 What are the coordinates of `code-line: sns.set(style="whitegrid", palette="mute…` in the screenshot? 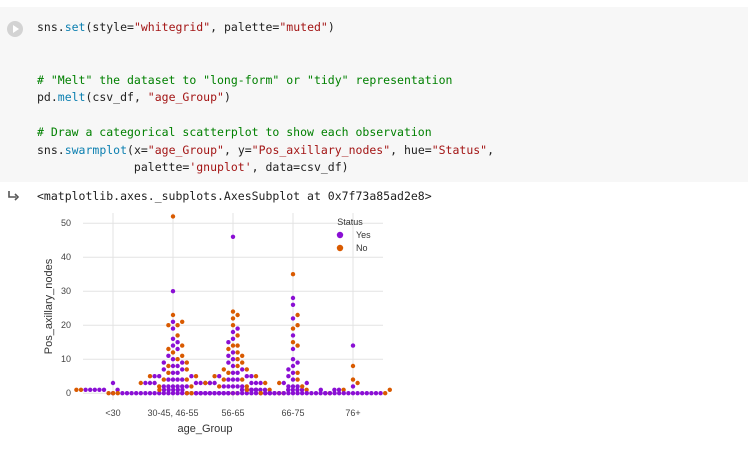 It's located at (186, 27).